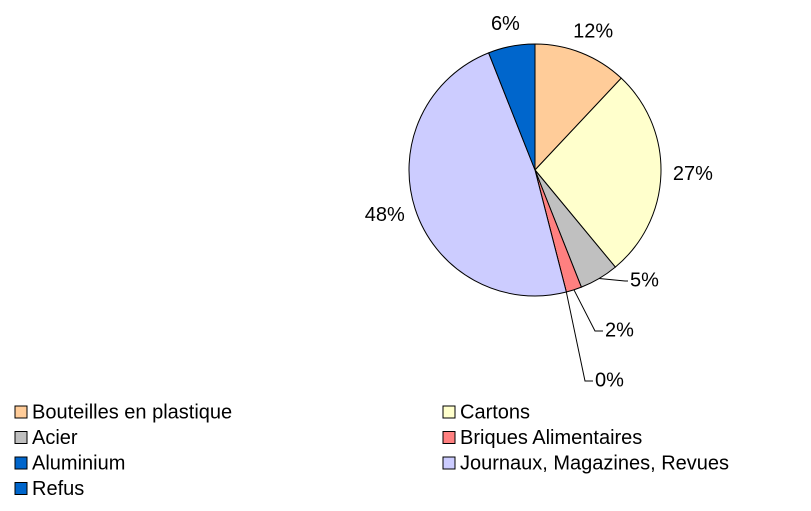 Image resolution: width=811 pixels, height=511 pixels. What do you see at coordinates (551, 438) in the screenshot?
I see `legend-label: Briques Alimentaires` at bounding box center [551, 438].